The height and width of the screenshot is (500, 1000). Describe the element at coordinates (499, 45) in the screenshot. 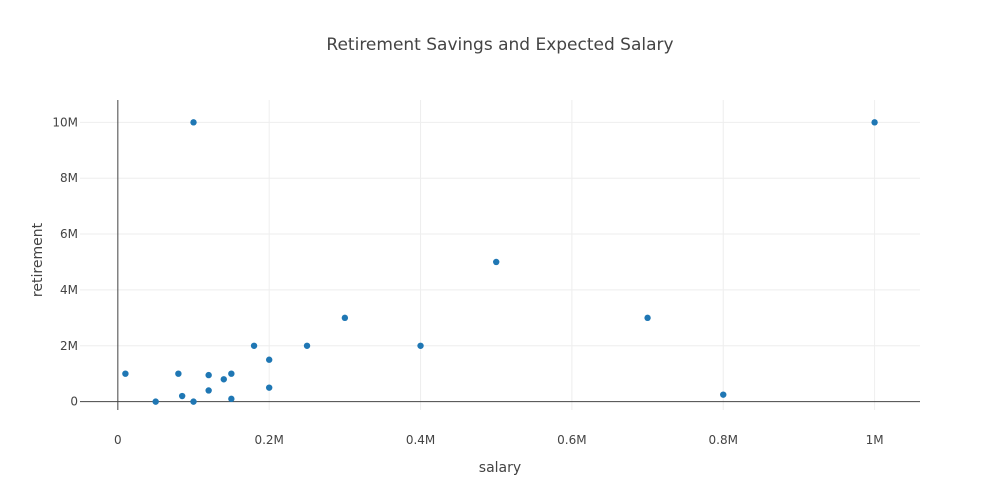

I see `chart-title: Retirement Savings and Expected Salary` at that location.